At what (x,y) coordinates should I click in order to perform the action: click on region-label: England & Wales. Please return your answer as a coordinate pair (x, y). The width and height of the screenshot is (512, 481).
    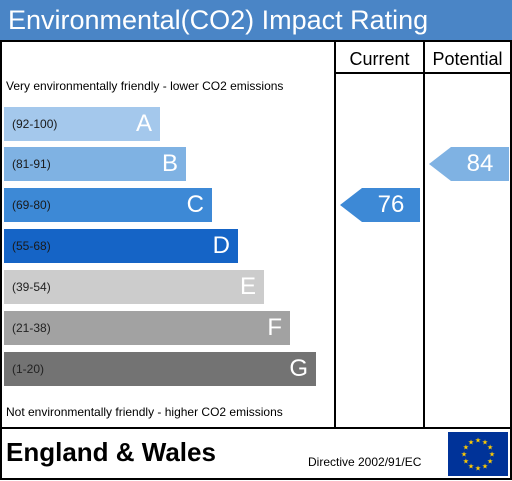
    Looking at the image, I should click on (111, 452).